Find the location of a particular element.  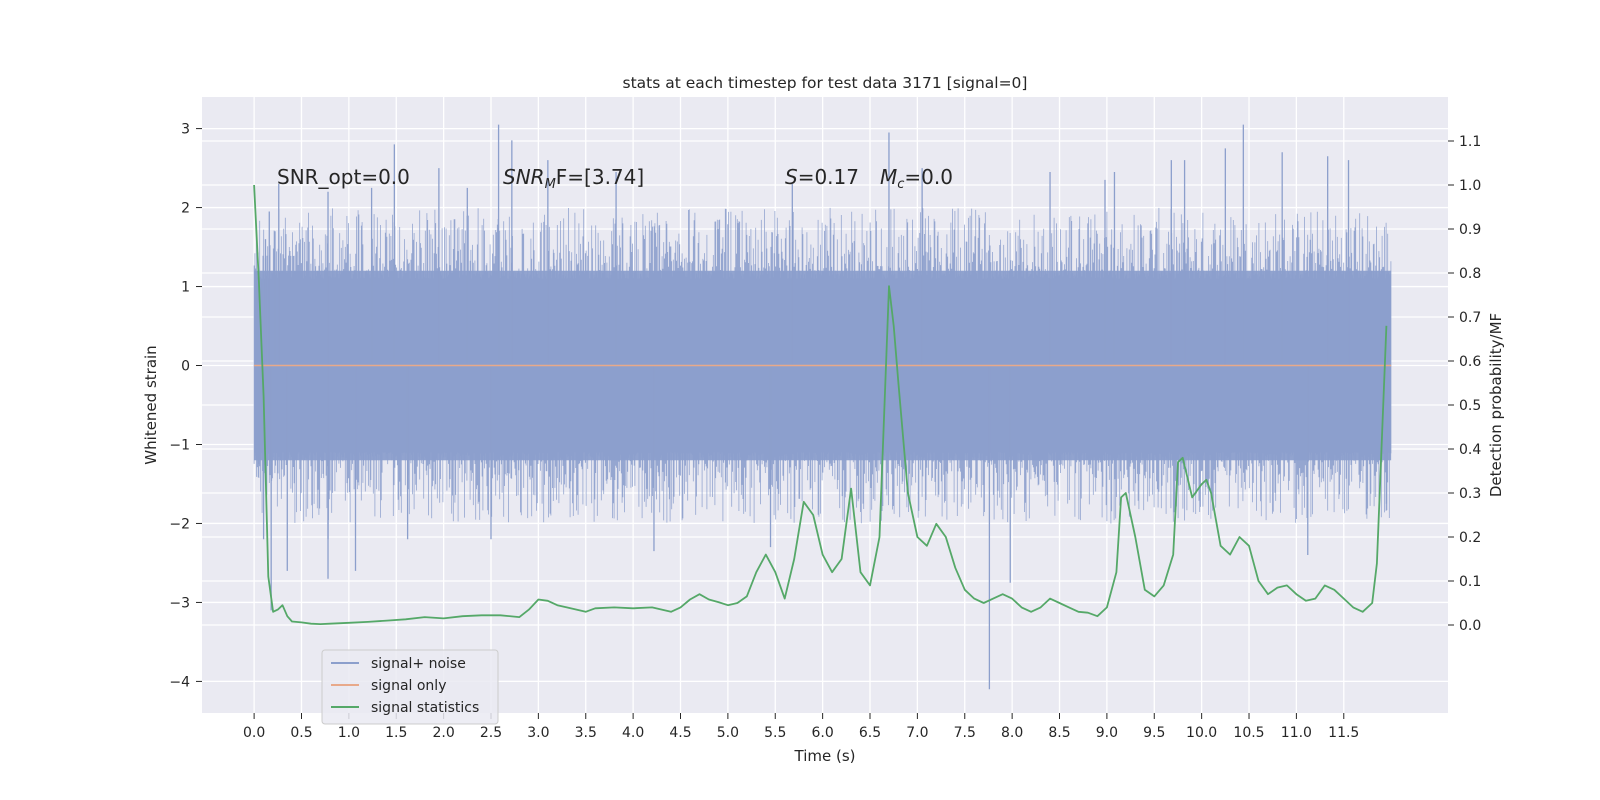

x-tick-label: 0.5 is located at coordinates (301, 733).